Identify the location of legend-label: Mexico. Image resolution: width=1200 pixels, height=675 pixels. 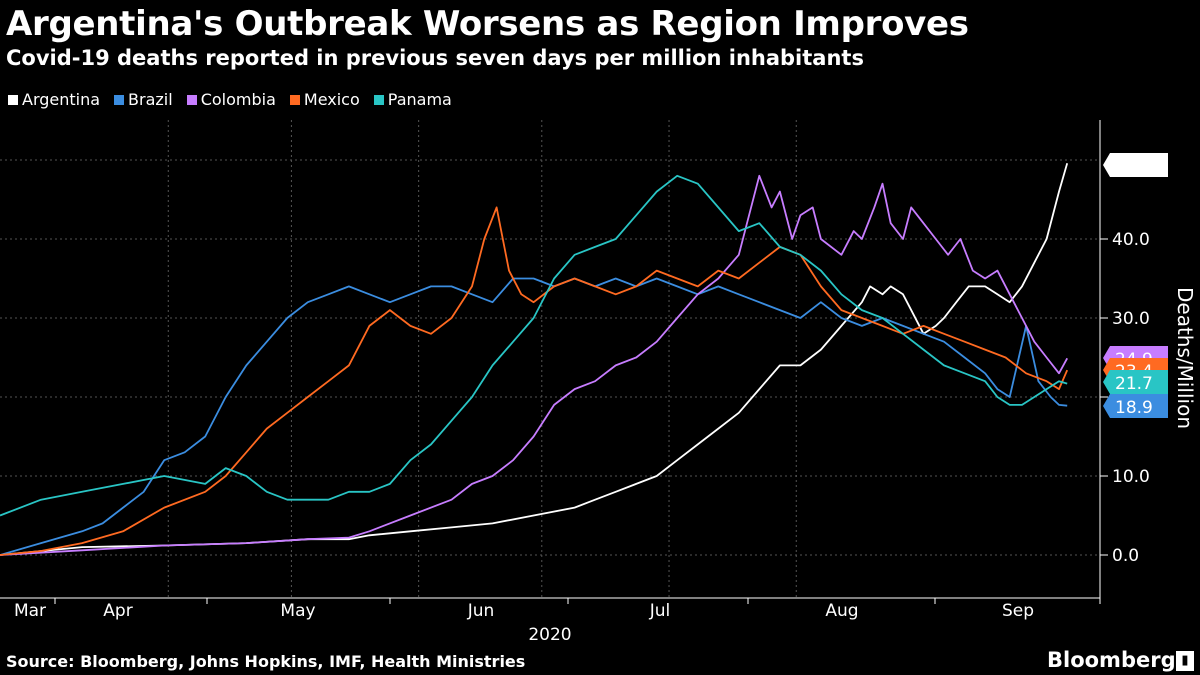
(331, 99).